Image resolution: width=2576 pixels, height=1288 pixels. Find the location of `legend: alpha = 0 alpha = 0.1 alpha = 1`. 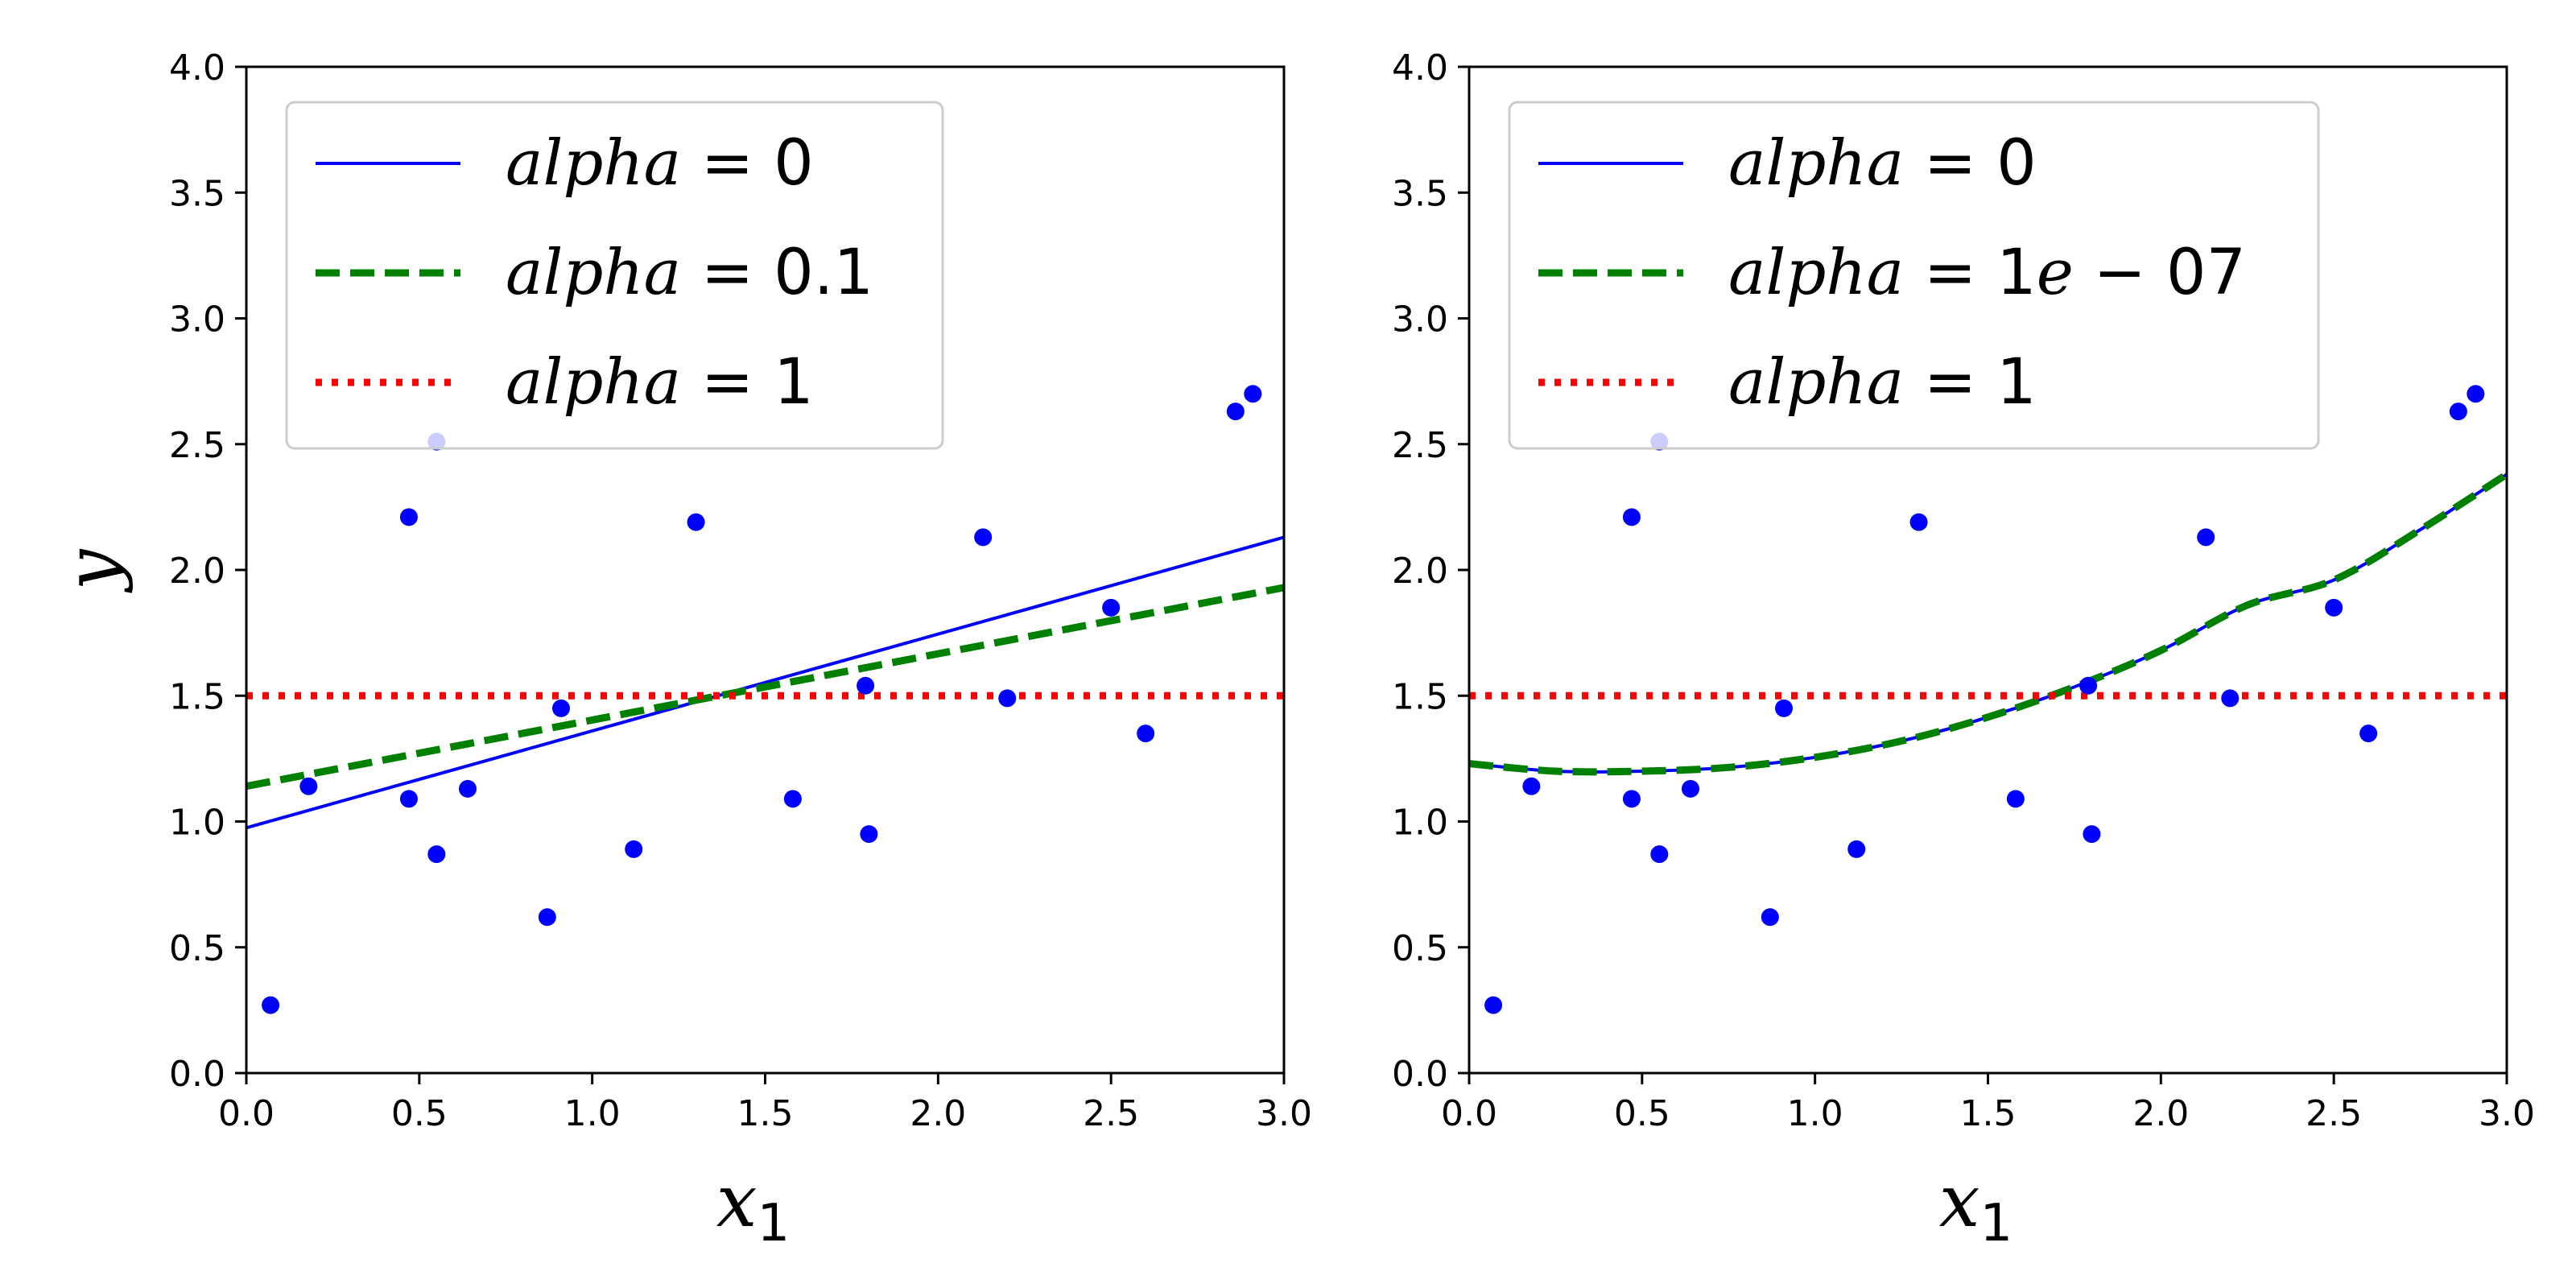

legend: alpha = 0 alpha = 0.1 alpha = 1 is located at coordinates (614, 275).